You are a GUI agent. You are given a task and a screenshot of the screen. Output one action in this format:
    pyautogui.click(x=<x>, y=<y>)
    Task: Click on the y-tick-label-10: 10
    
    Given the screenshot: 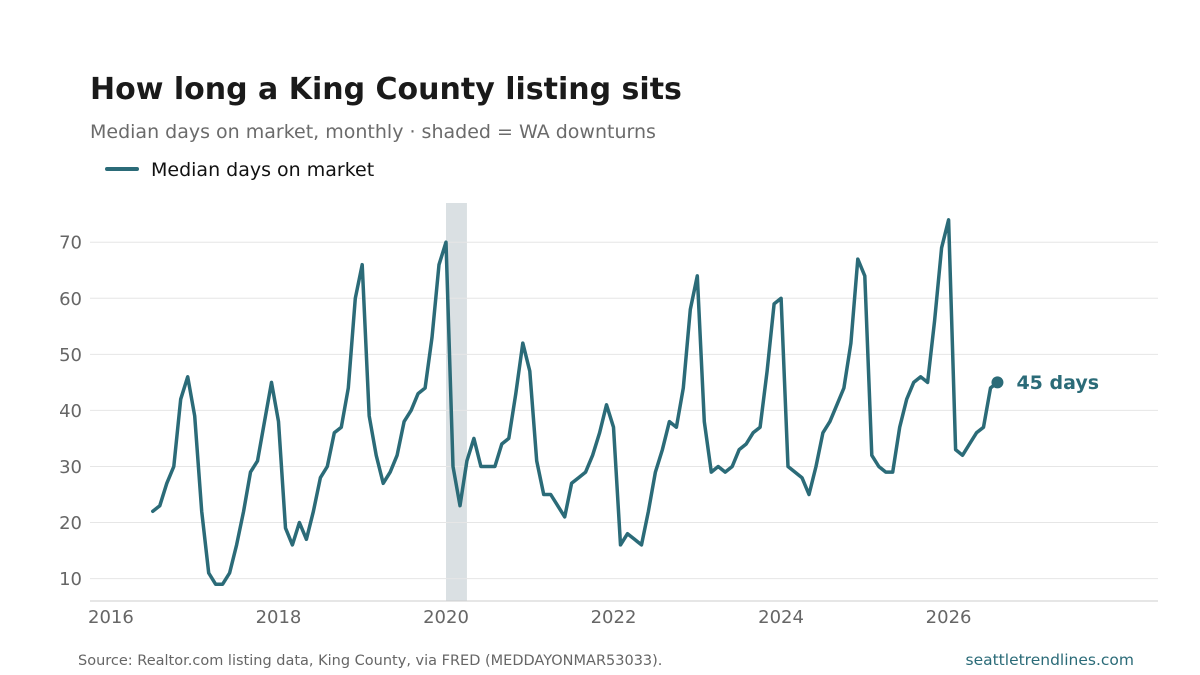 What is the action you would take?
    pyautogui.click(x=70, y=579)
    